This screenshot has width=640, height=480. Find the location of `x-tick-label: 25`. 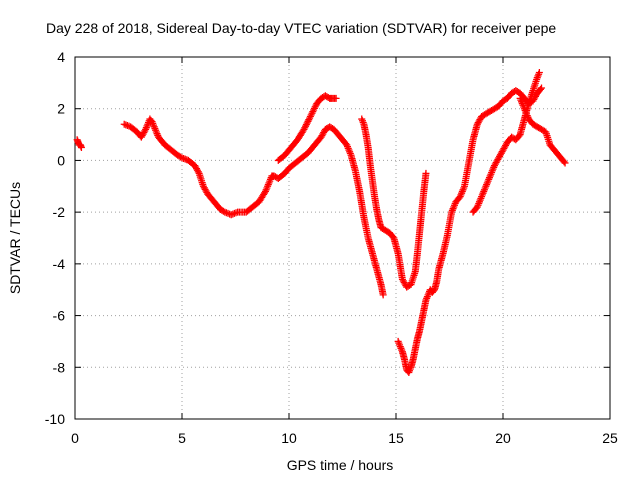

x-tick-label: 25 is located at coordinates (610, 438).